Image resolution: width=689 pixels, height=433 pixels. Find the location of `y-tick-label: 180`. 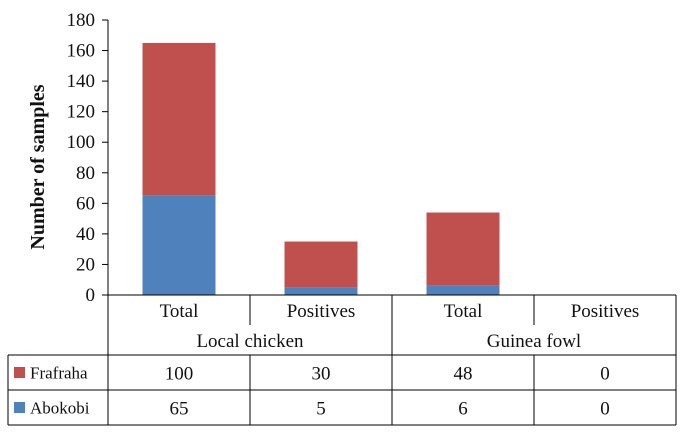

y-tick-label: 180 is located at coordinates (81, 20).